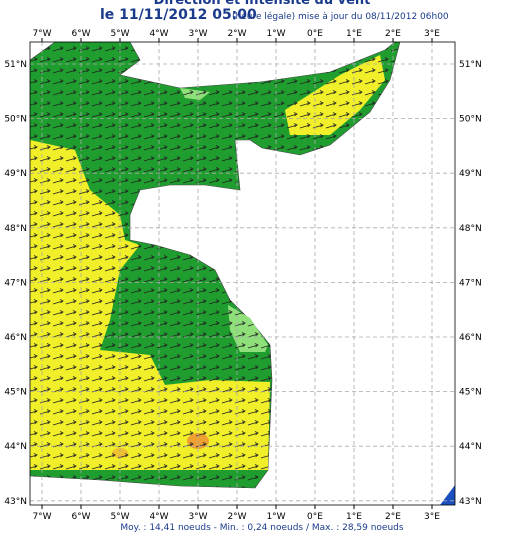  Describe the element at coordinates (470, 338) in the screenshot. I see `lat-label-right: 46°N` at that location.